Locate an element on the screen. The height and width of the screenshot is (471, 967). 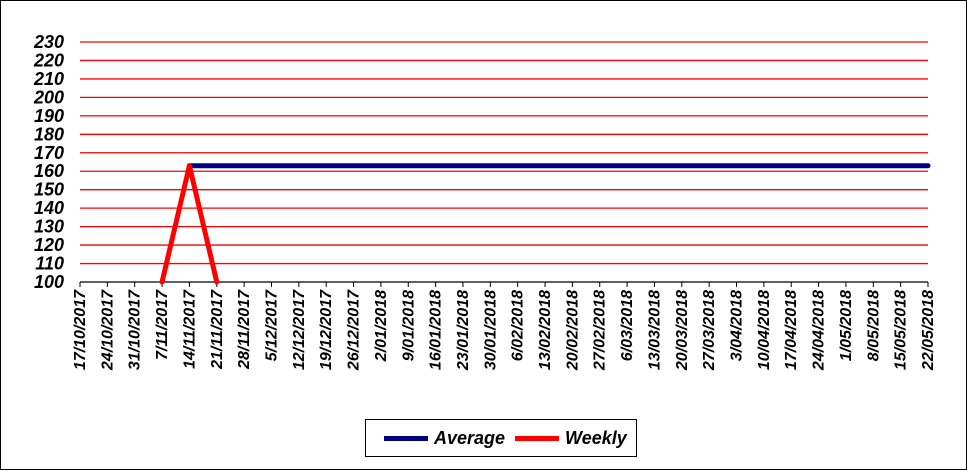
x-tick-label: 10/04/2018 is located at coordinates (764, 330).